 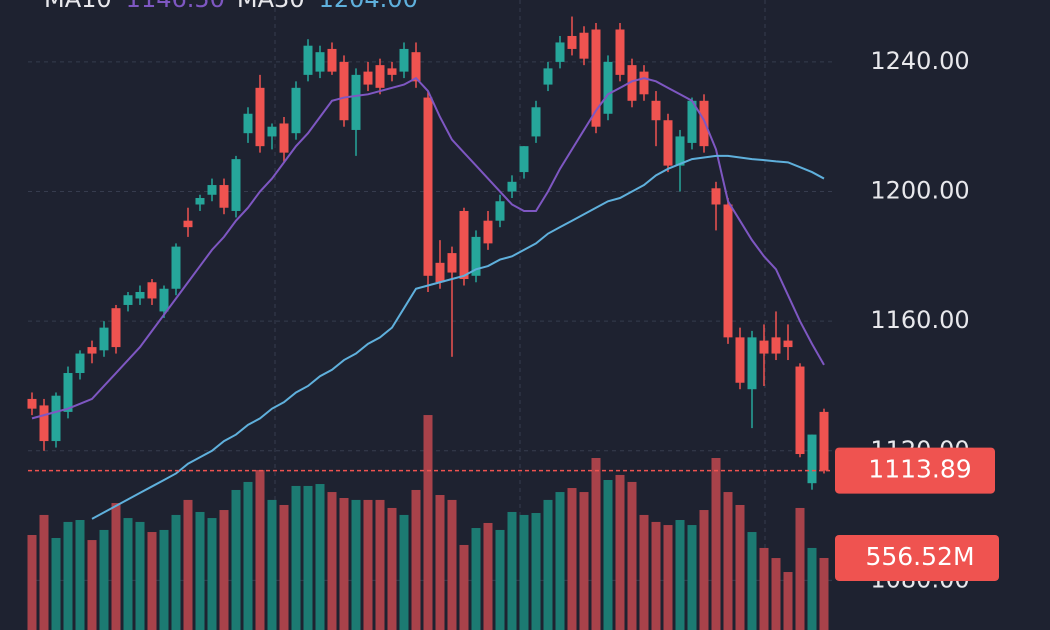 What do you see at coordinates (231, 6) in the screenshot?
I see `legend: MA10 1146.50 MA30 1204.00` at bounding box center [231, 6].